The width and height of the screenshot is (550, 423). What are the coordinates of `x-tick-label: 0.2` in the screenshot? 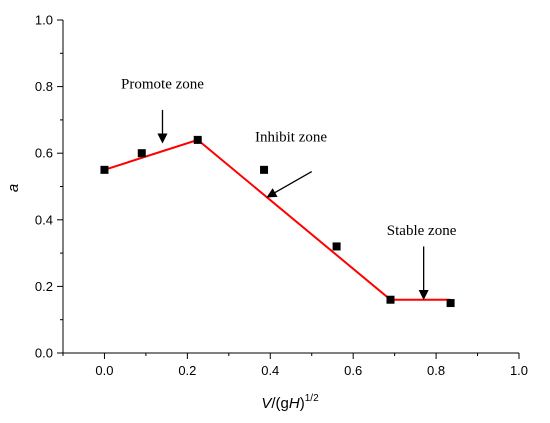 It's located at (187, 370).